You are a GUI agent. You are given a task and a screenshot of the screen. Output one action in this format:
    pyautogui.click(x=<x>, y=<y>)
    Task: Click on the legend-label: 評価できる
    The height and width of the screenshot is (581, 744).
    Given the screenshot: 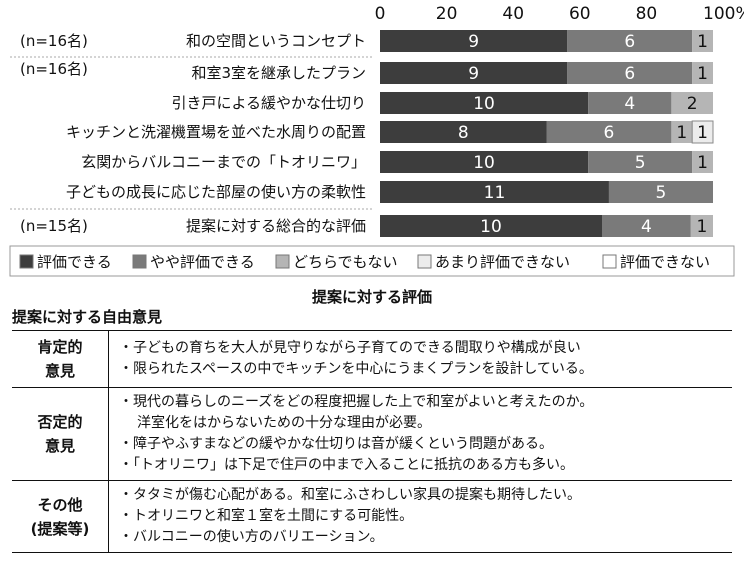 What is the action you would take?
    pyautogui.click(x=74, y=262)
    